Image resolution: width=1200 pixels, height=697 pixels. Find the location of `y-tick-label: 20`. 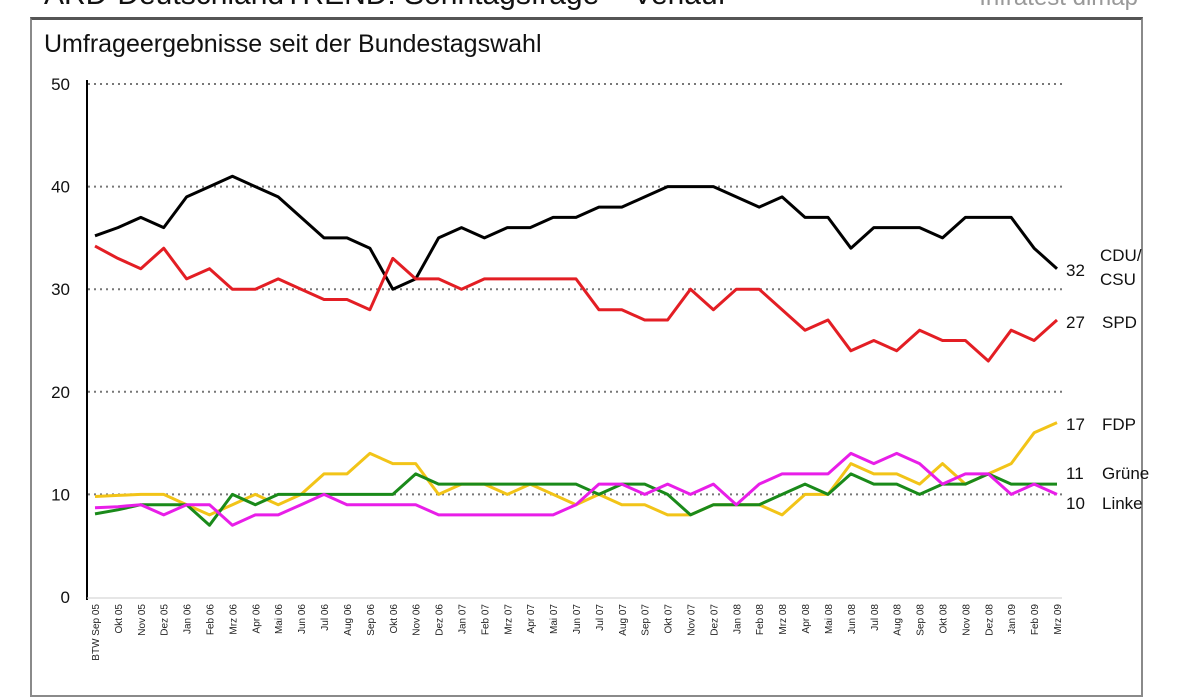

y-tick-label: 20 is located at coordinates (60, 392).